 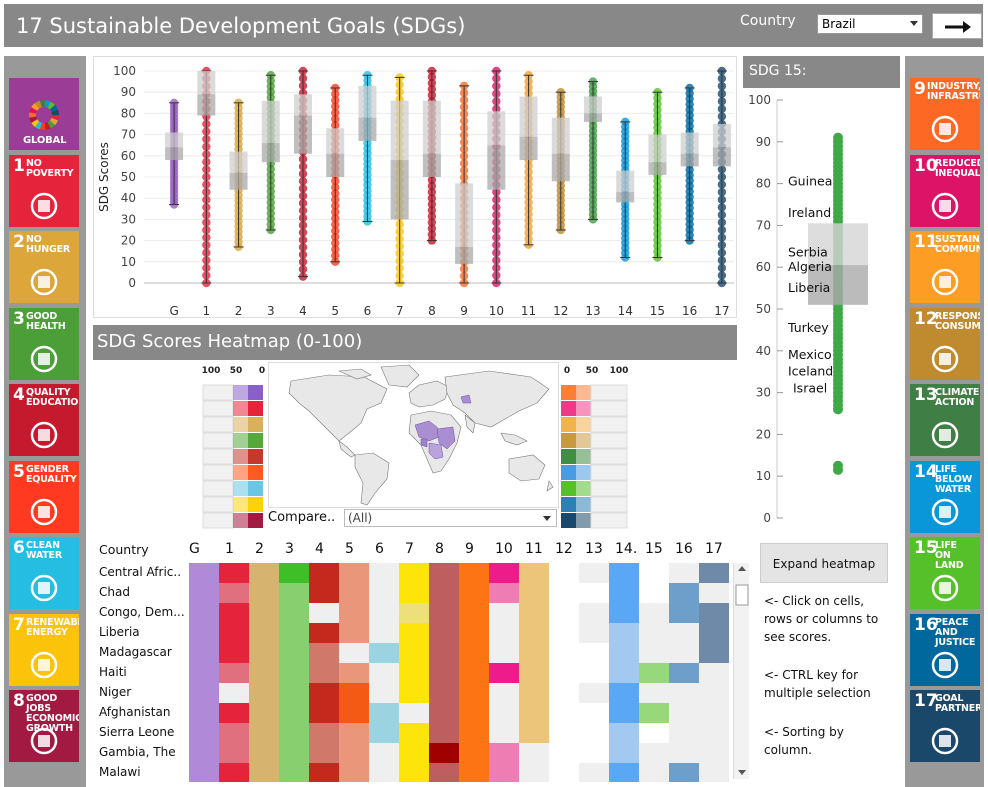 What do you see at coordinates (409, 549) in the screenshot?
I see `column-header: 7` at bounding box center [409, 549].